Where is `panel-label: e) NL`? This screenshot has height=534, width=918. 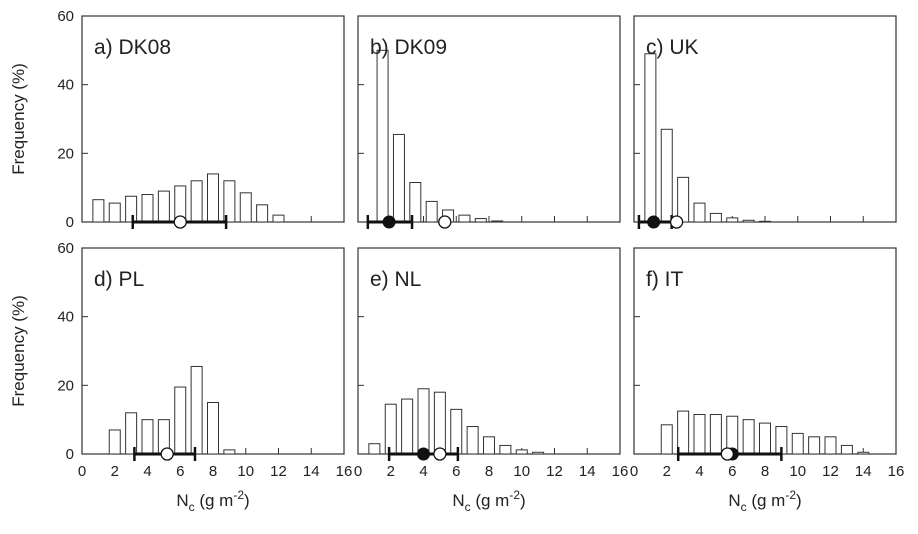
panel-label: e) NL is located at coordinates (395, 279).